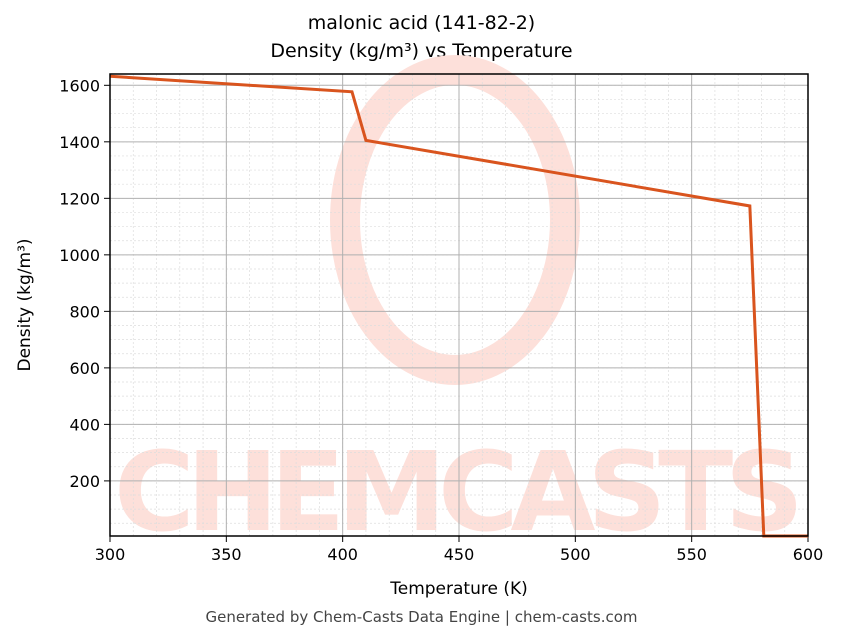 The image size is (843, 644). I want to click on chart-title-line2: Density (kg/m³) vs Temperature, so click(421, 51).